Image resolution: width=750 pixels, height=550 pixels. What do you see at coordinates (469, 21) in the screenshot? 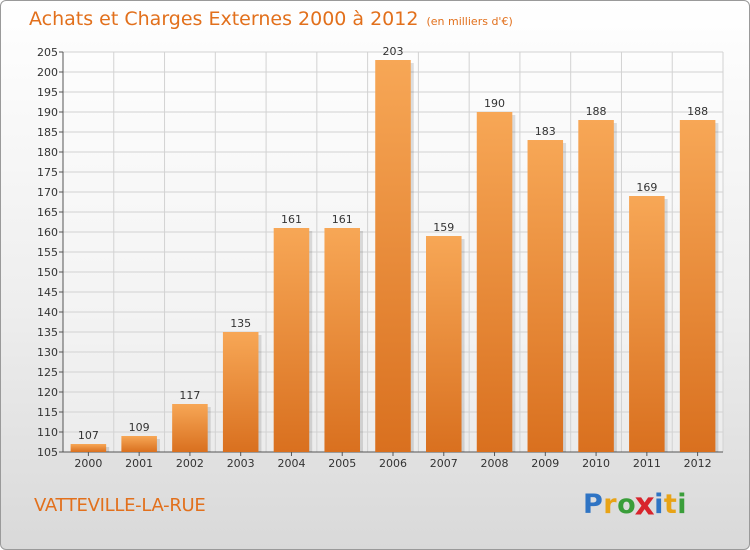
I see `chart-subtitle: (en milliers d'€)` at bounding box center [469, 21].